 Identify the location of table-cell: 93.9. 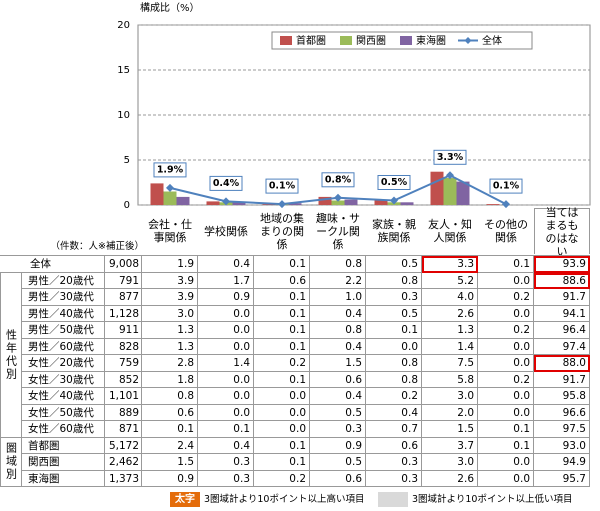
(562, 264).